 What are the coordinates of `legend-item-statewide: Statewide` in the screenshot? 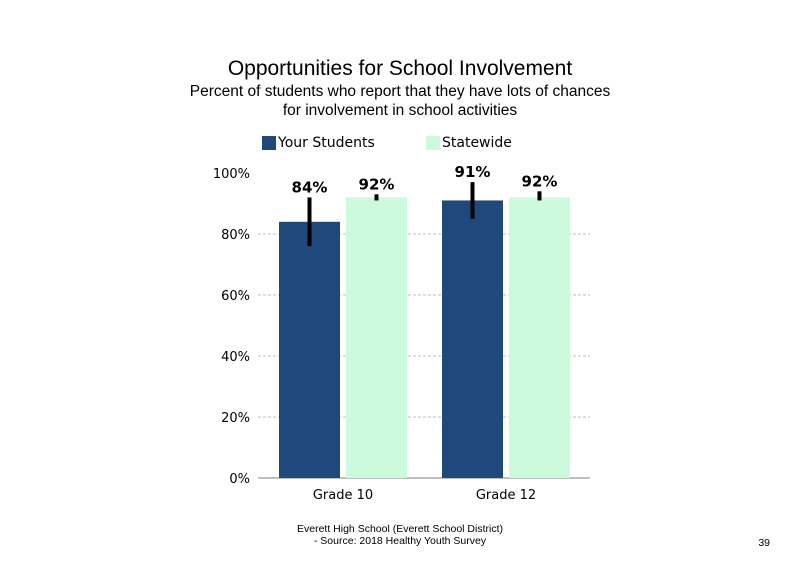 It's located at (469, 143).